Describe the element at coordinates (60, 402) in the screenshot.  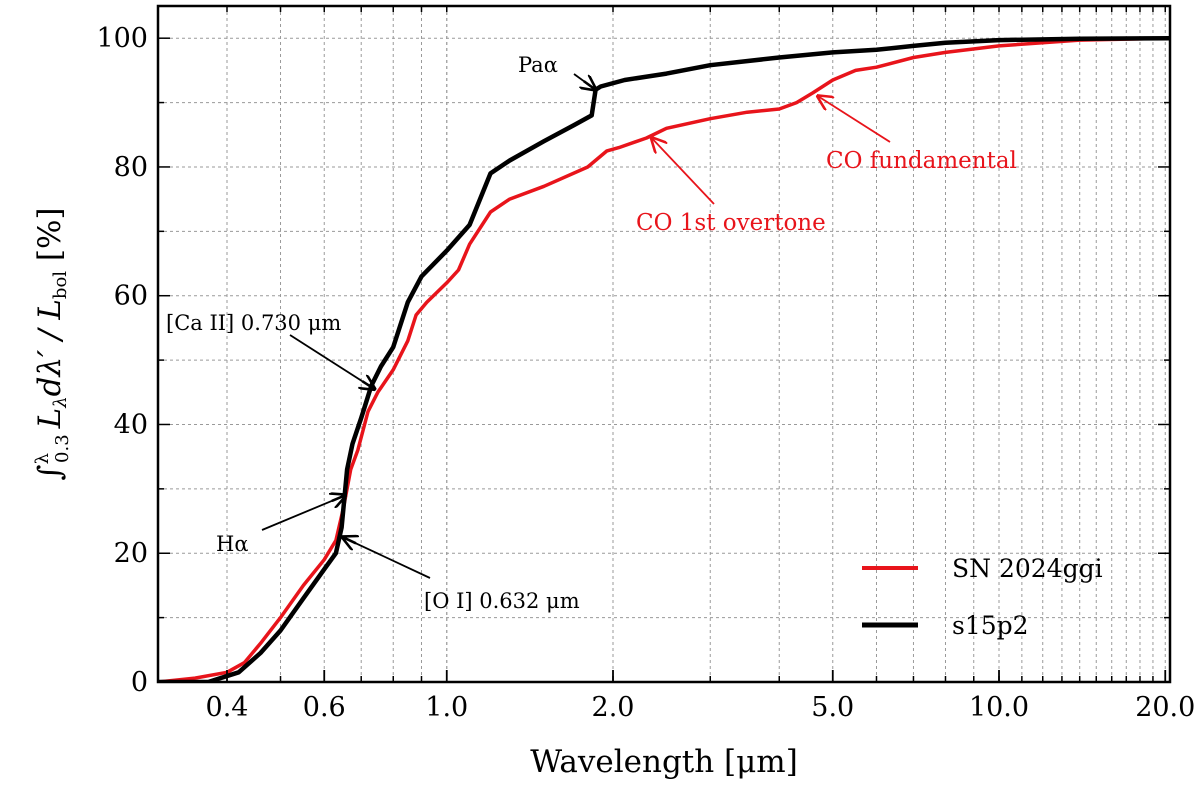
I see `y-label-L-sub: λ` at that location.